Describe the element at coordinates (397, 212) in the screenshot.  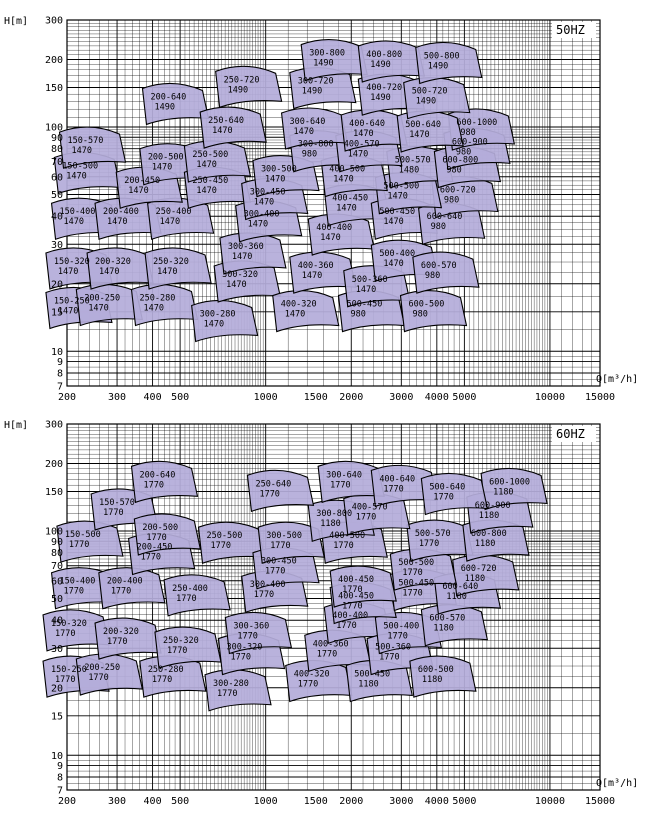
I see `region-model-label: 500-450` at that location.